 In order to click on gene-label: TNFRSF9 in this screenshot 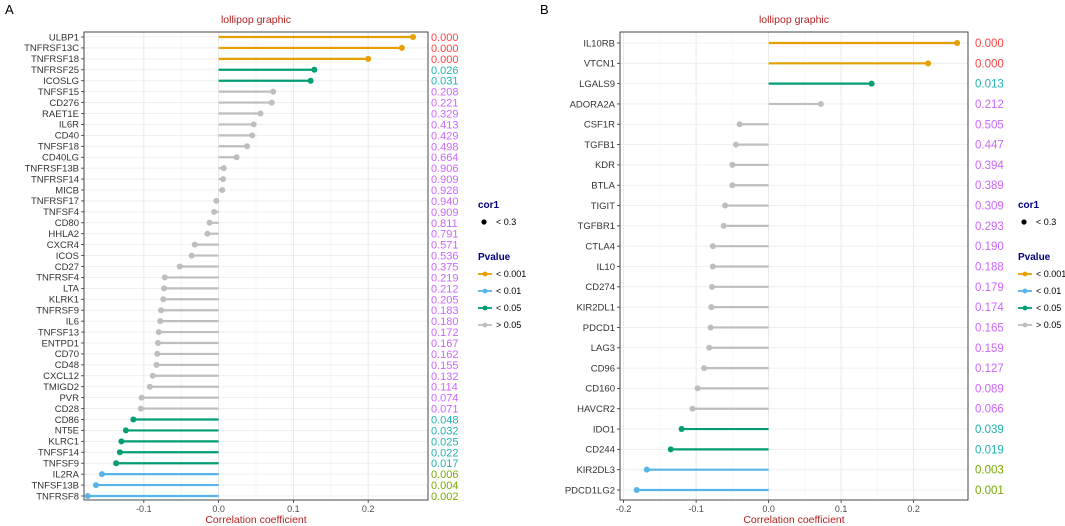, I will do `click(57, 311)`.